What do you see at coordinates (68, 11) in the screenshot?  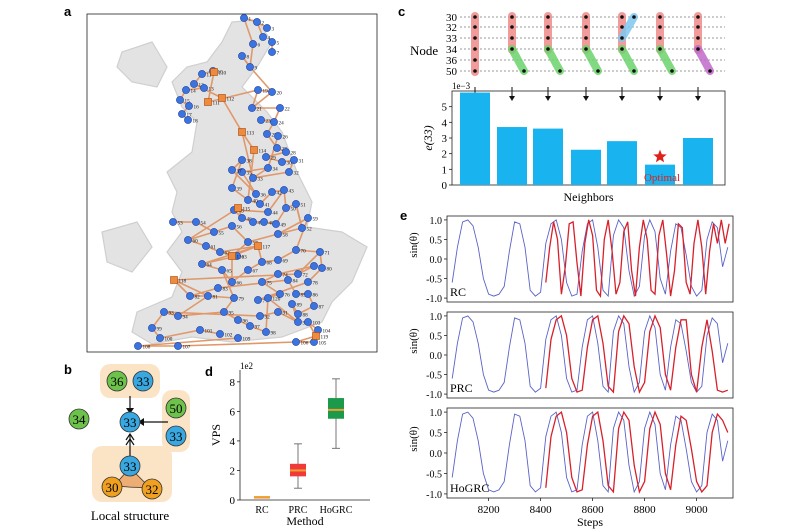 I see `panel-label-a: a` at bounding box center [68, 11].